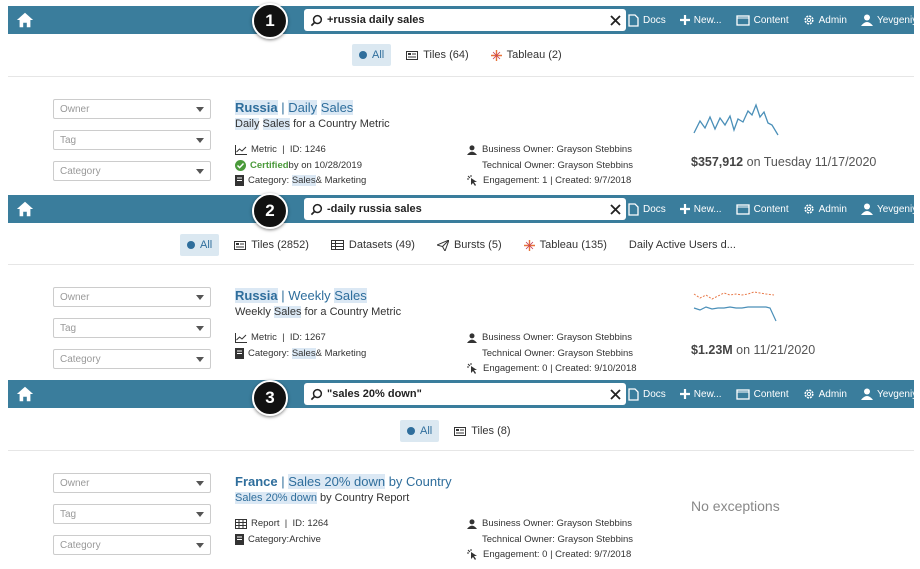  I want to click on title-term-daily: Daily, so click(303, 107).